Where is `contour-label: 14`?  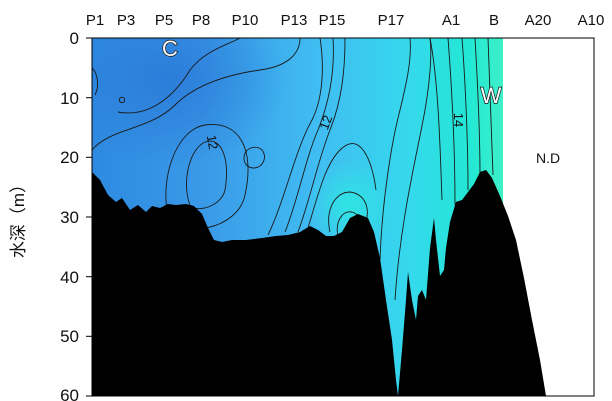 contour-label: 14 is located at coordinates (458, 120).